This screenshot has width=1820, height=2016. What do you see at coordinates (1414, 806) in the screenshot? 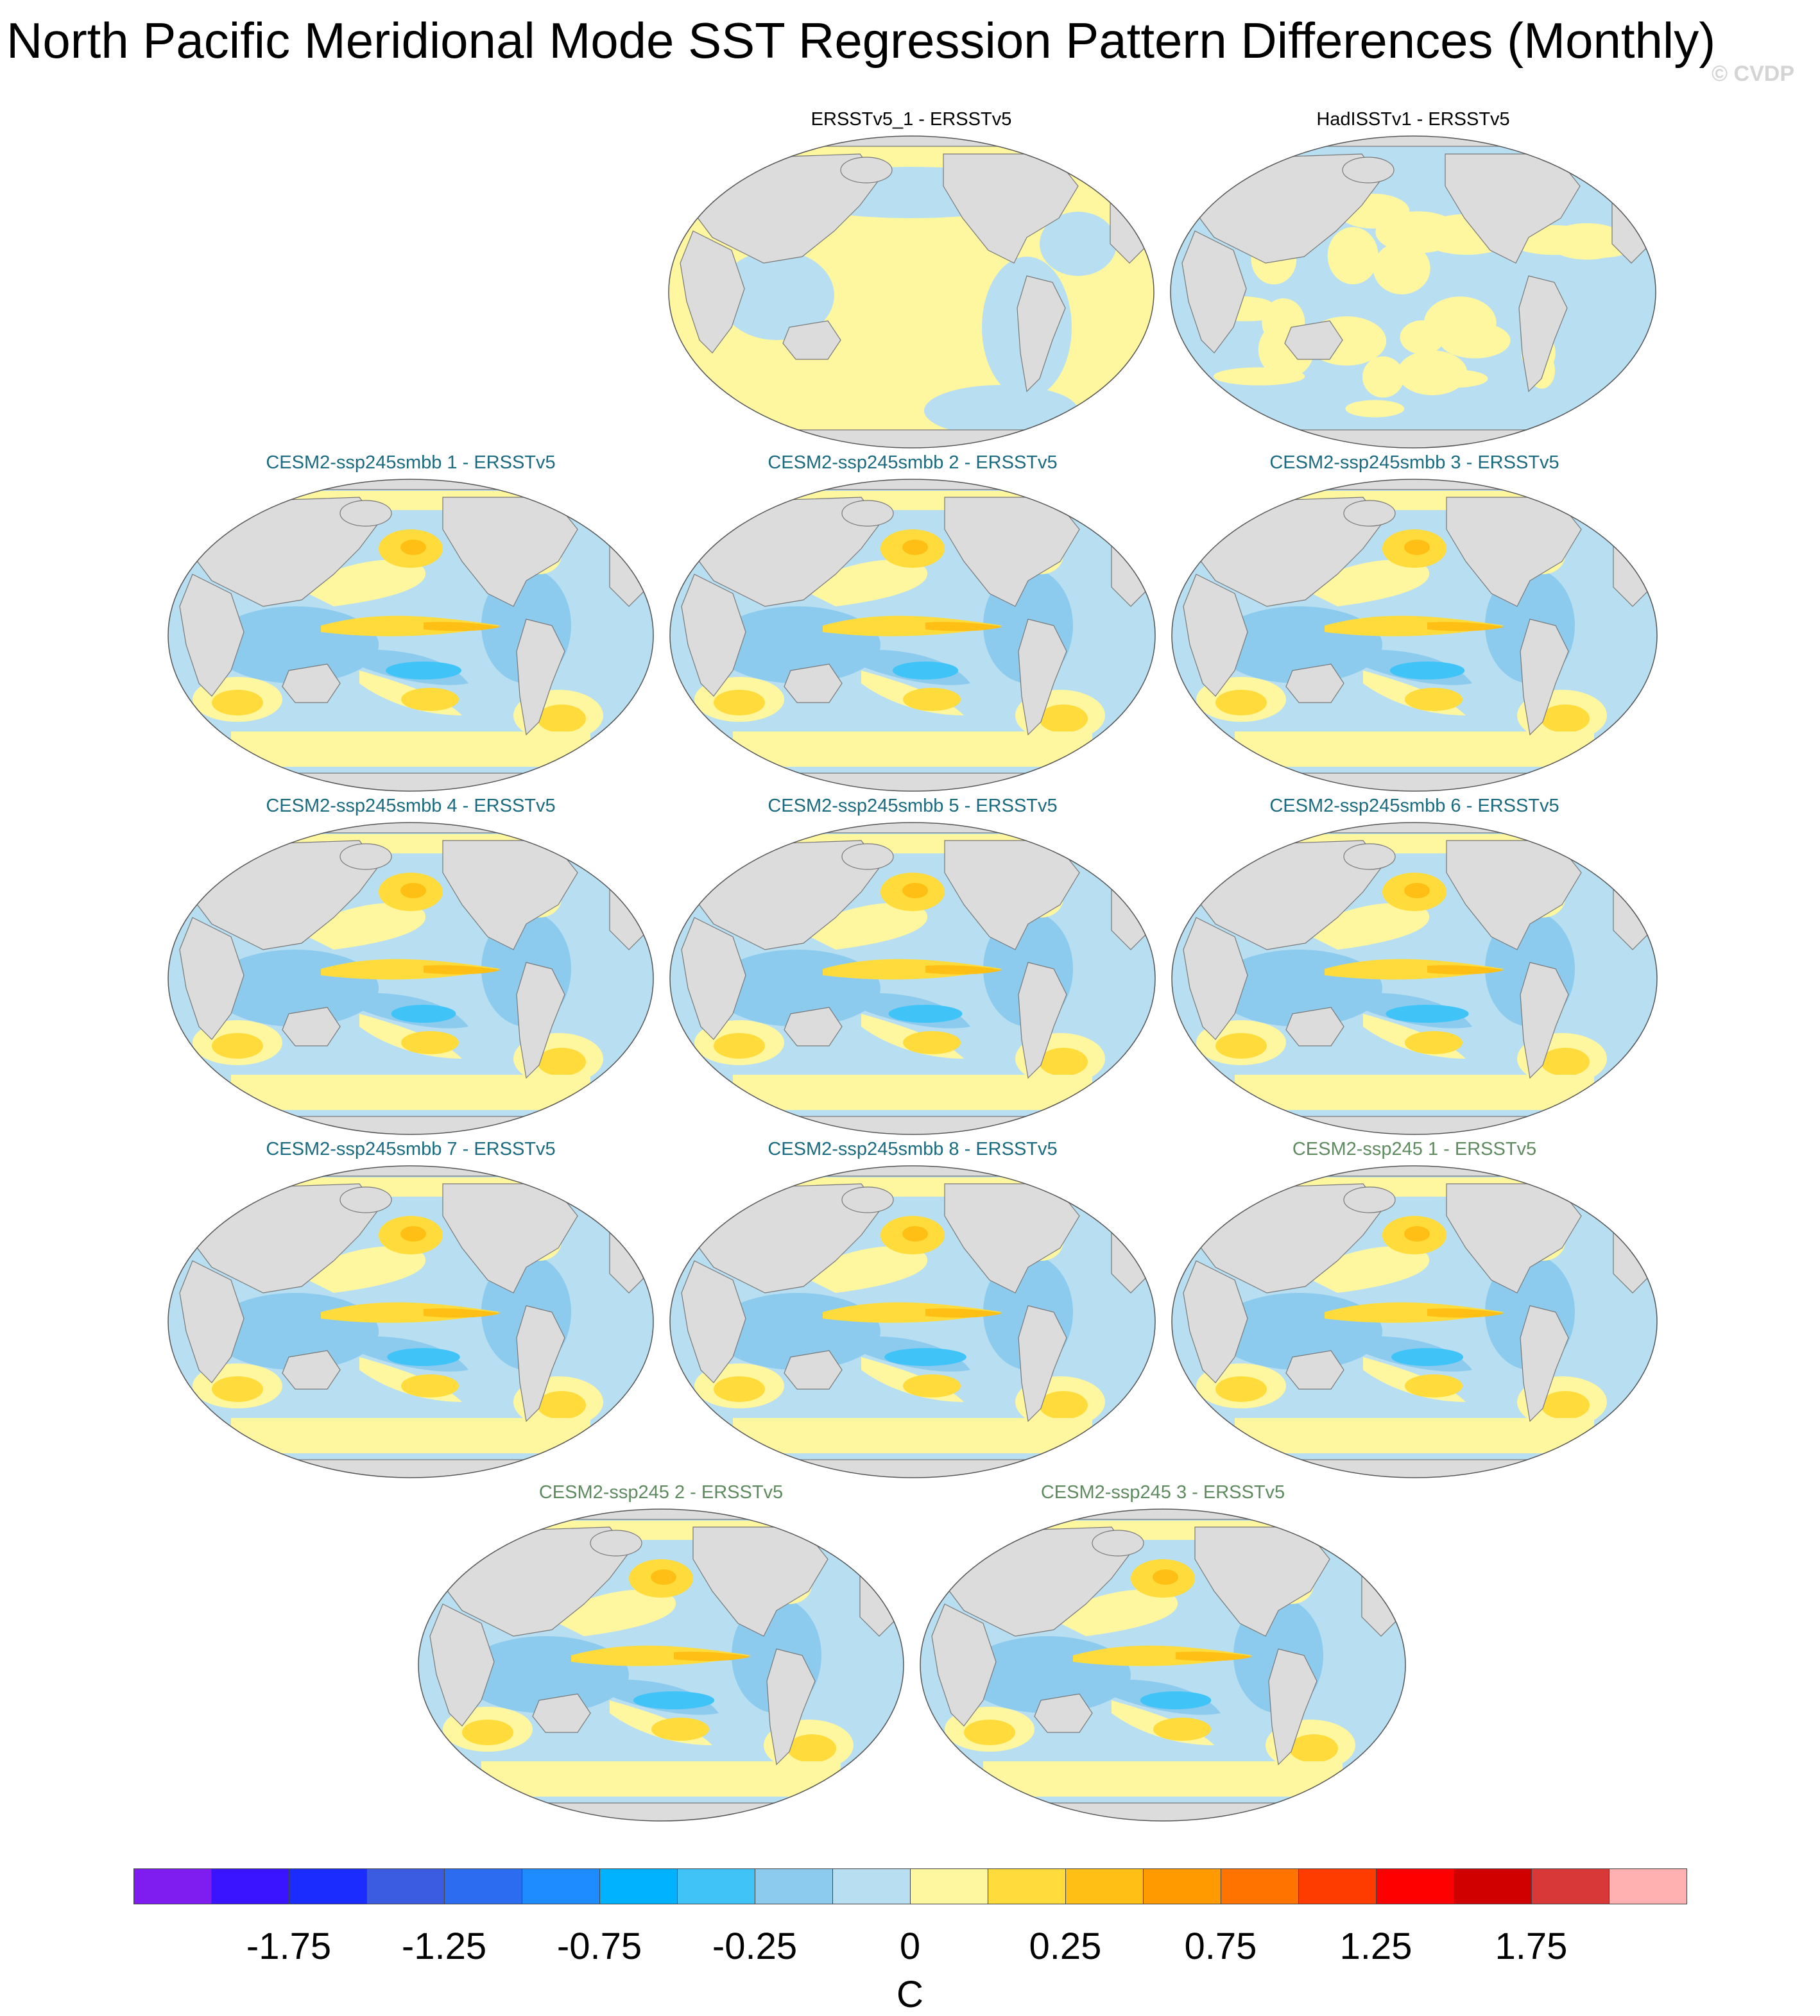
I see `panel-title: CESM2-ssp245smbb 6 - ERSSTv5` at bounding box center [1414, 806].